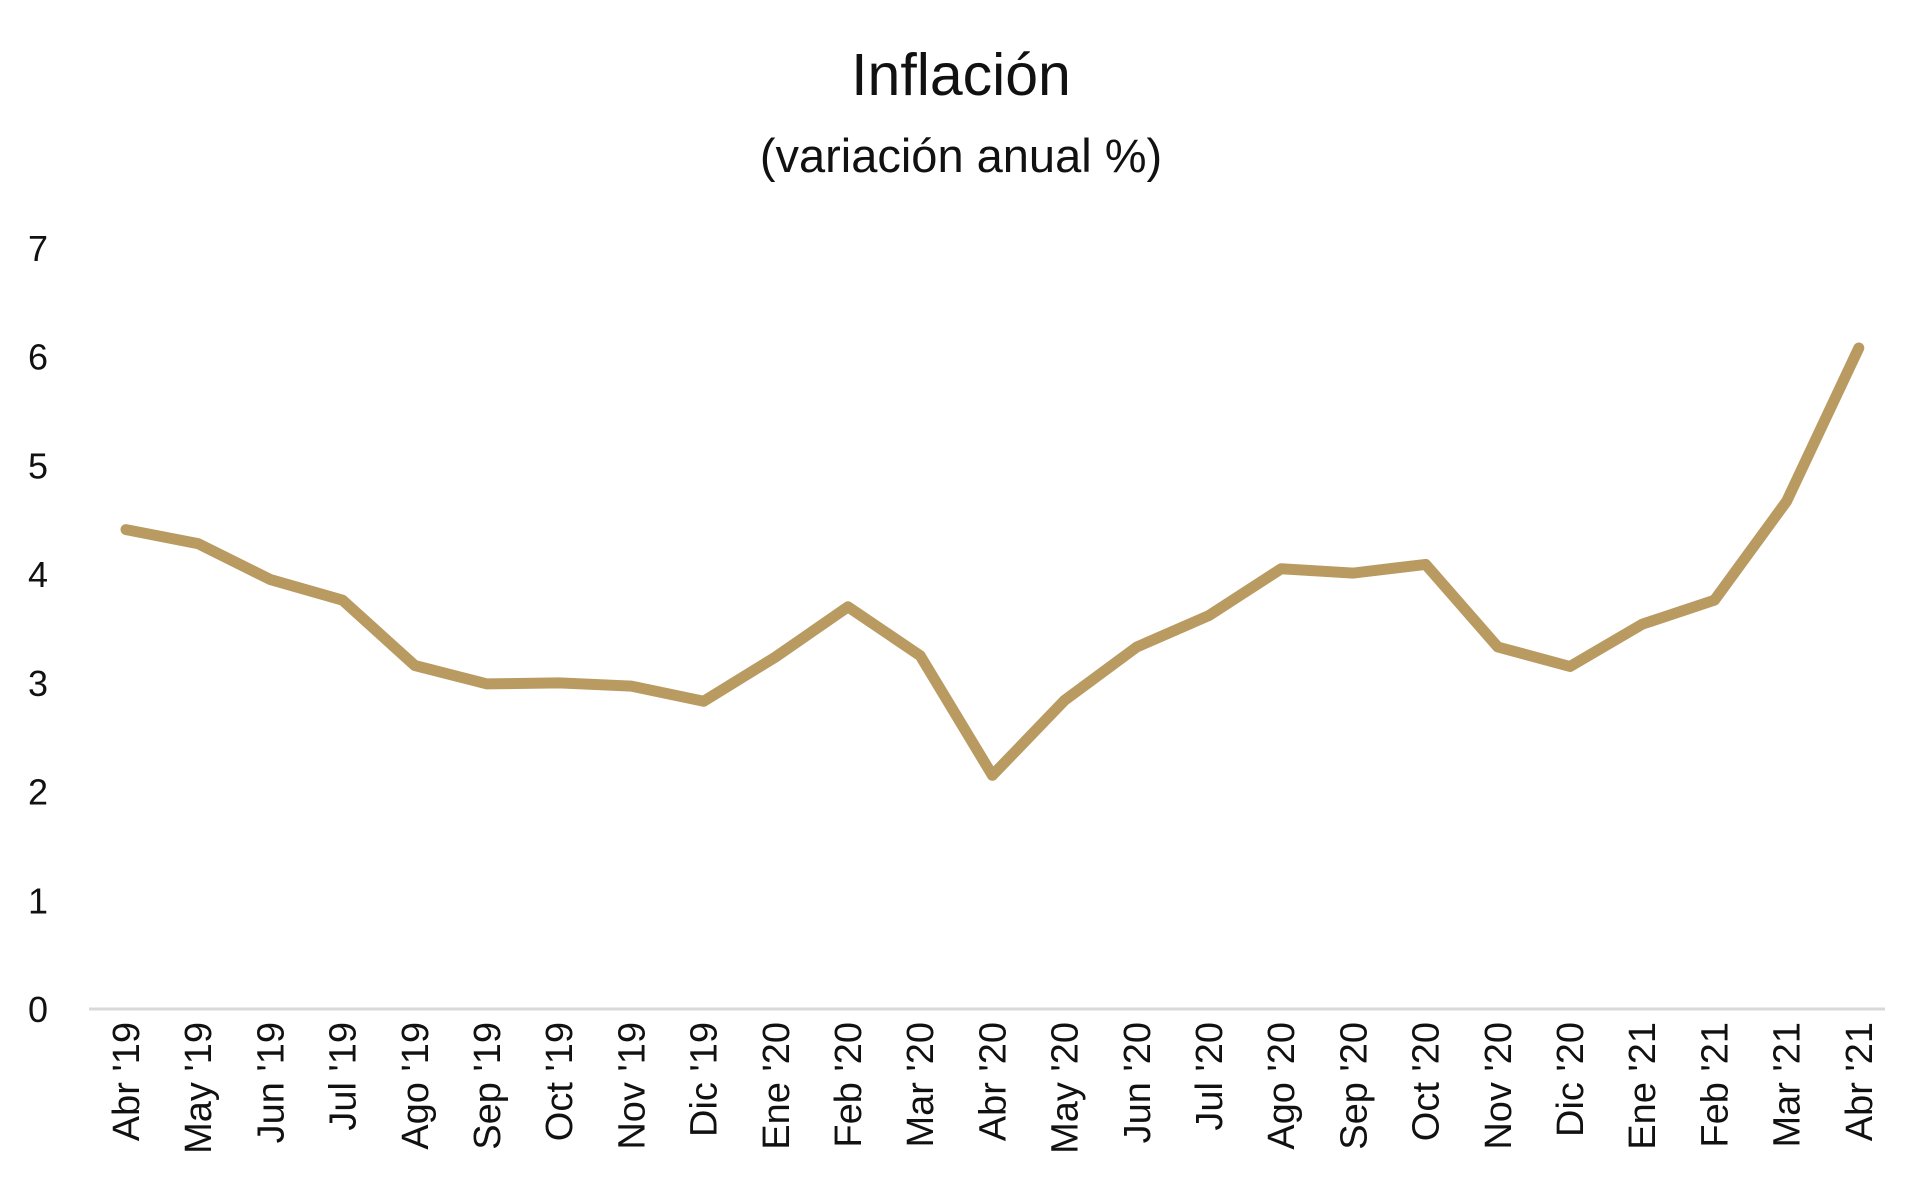 This screenshot has width=1922, height=1200. What do you see at coordinates (705, 1079) in the screenshot?
I see `x-tick-label: Dic '19` at bounding box center [705, 1079].